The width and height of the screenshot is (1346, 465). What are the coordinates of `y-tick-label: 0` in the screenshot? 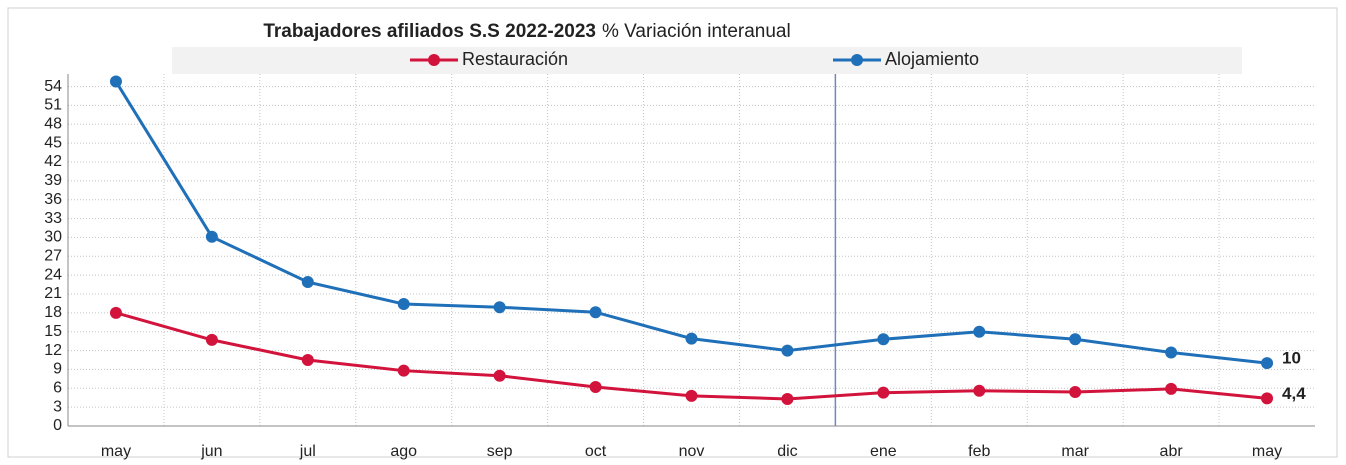 It's located at (57, 425).